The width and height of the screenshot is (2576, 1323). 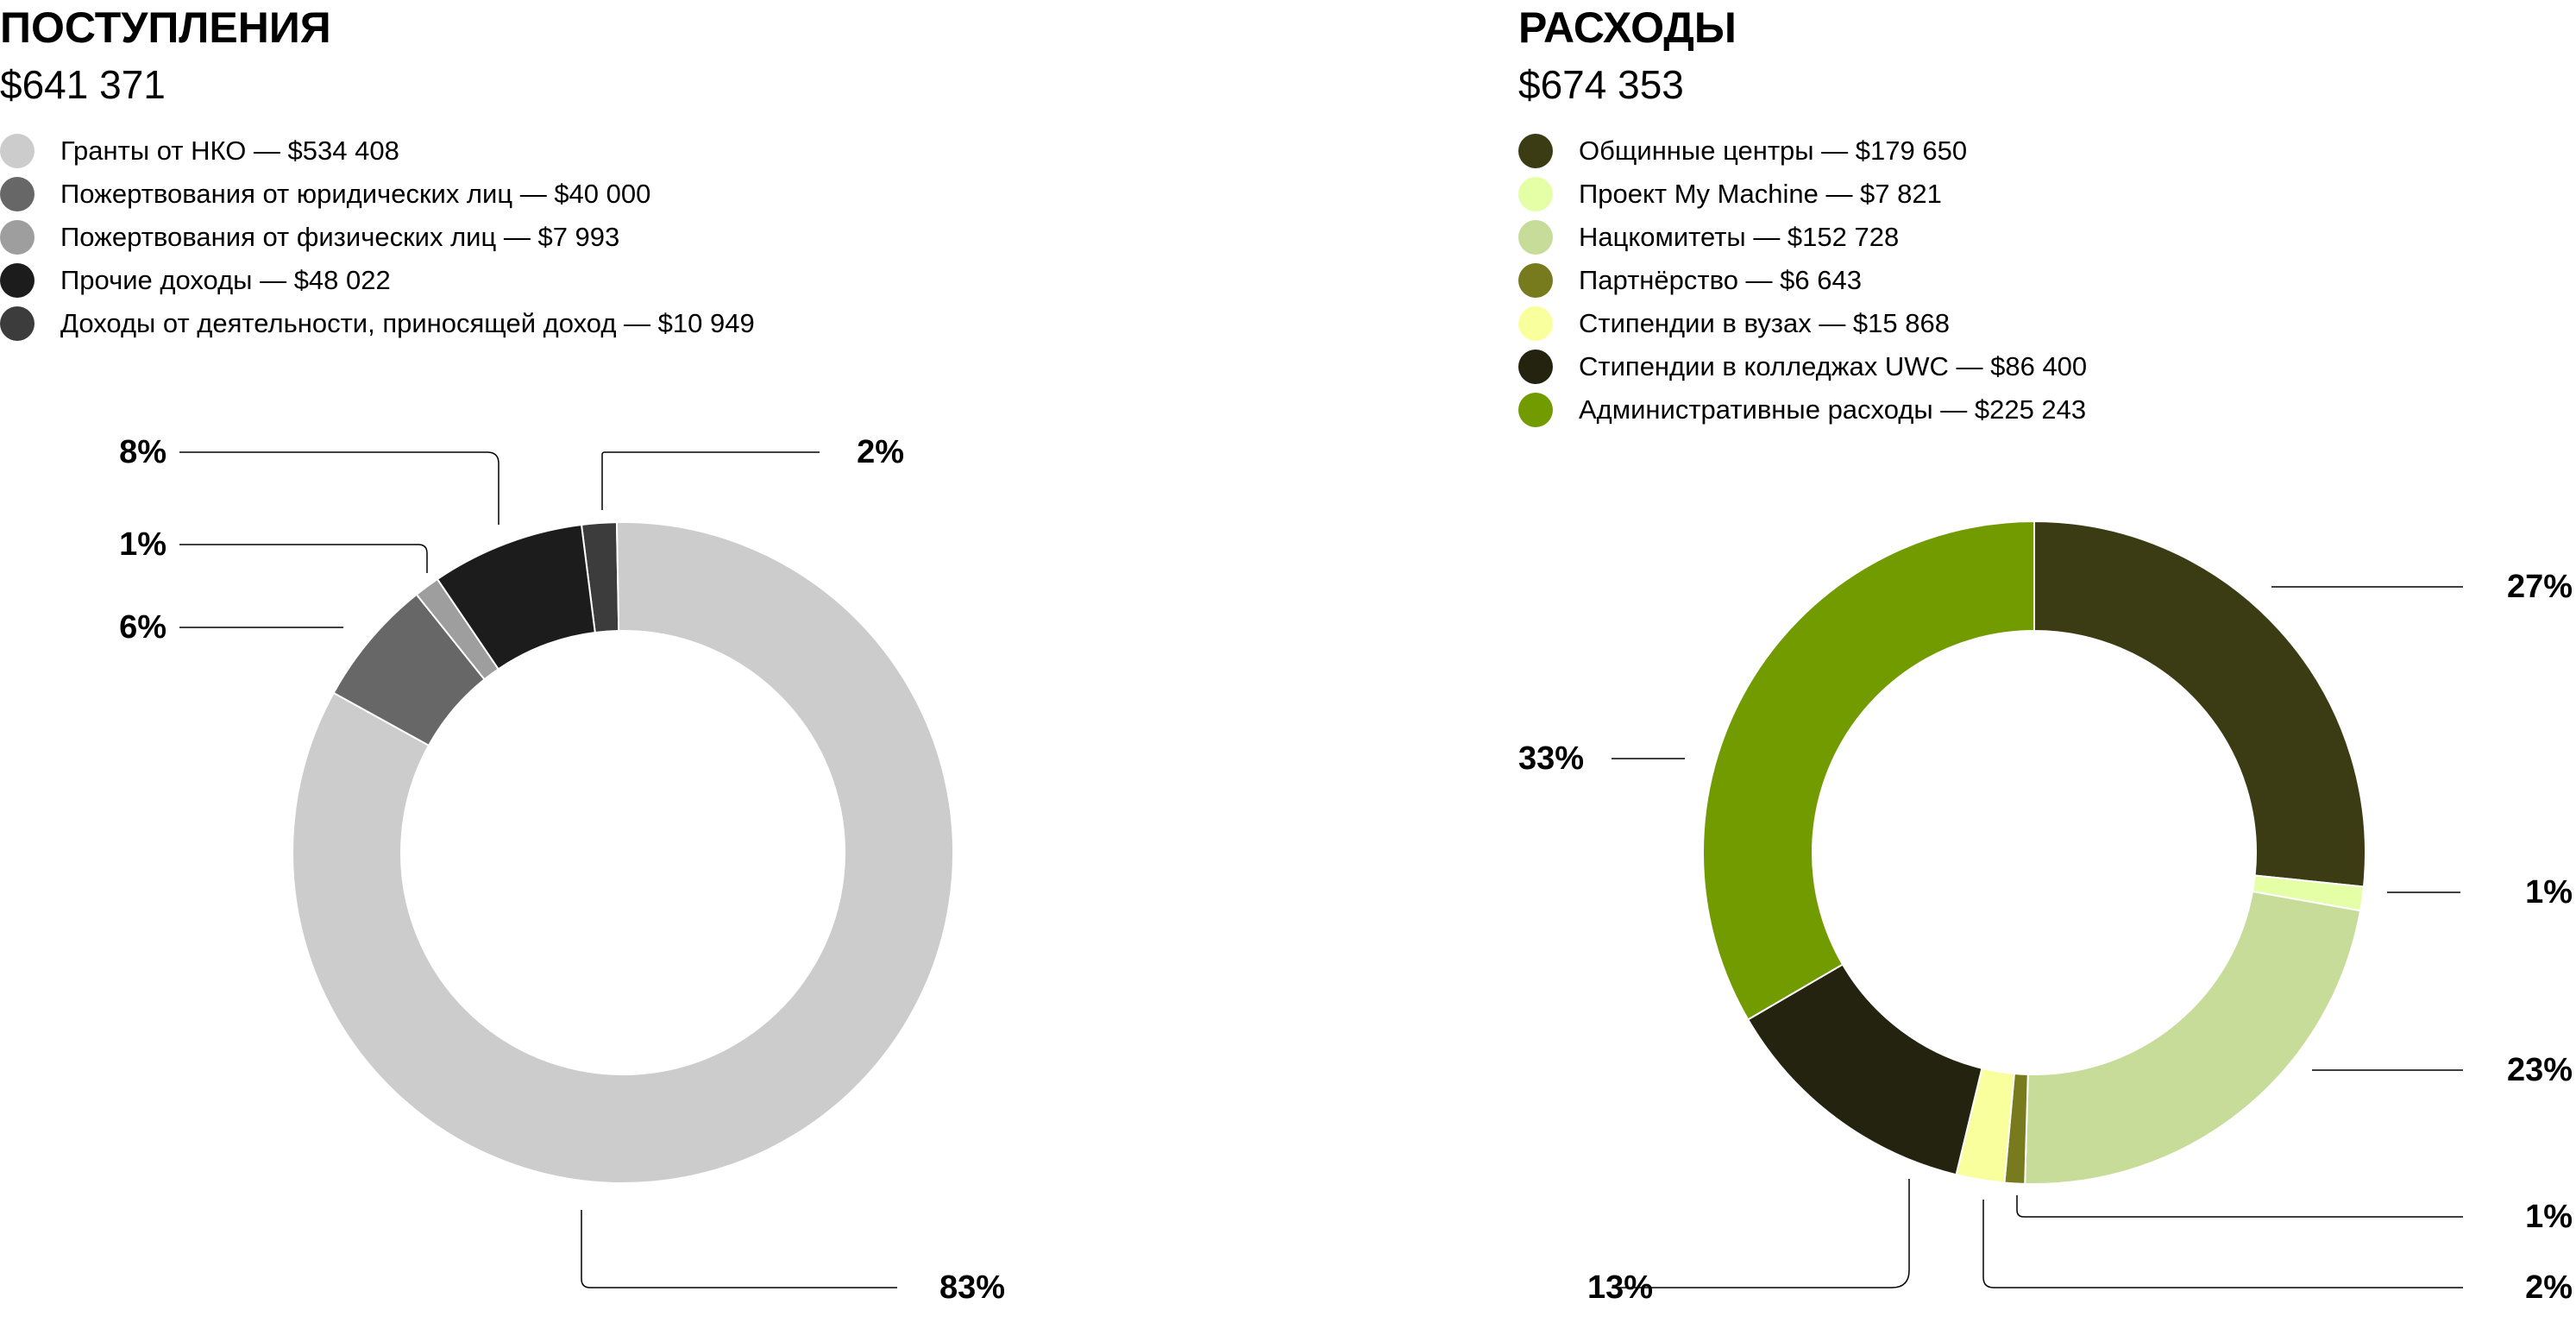 What do you see at coordinates (1739, 237) in the screenshot?
I see `expenses-legend-label: Нацкомитеты — $152 728` at bounding box center [1739, 237].